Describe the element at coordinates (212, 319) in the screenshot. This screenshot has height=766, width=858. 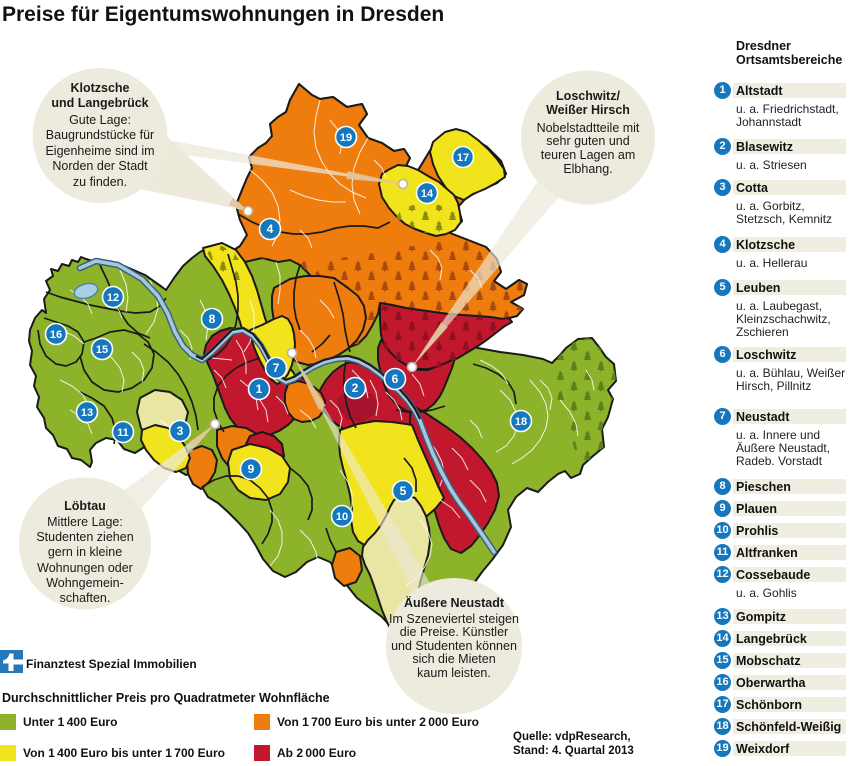
I see `svg-text: 8` at that location.